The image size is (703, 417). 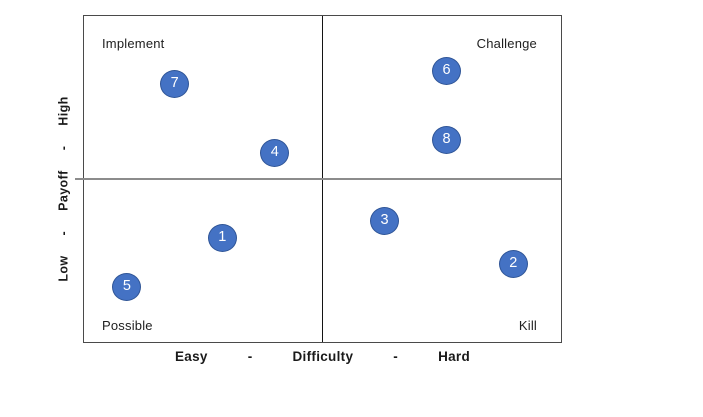 I want to click on quadrant-label-challenge: Challenge, so click(x=506, y=43).